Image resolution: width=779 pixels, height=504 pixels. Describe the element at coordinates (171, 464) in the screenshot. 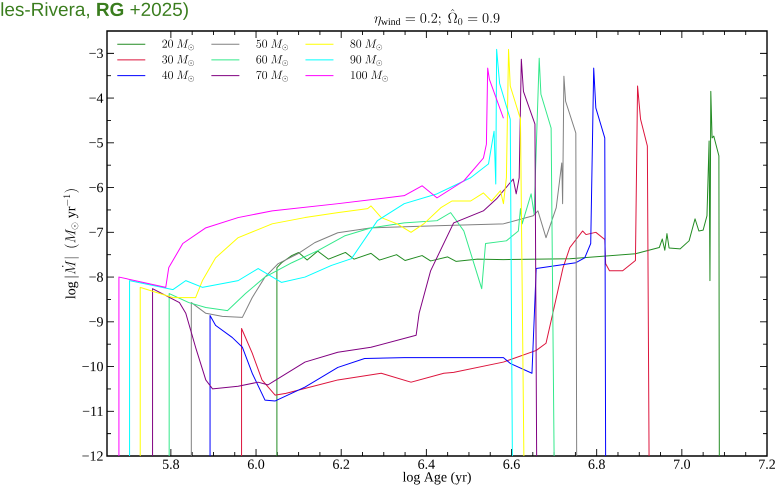

I see `x-tick-label: 5.8` at that location.